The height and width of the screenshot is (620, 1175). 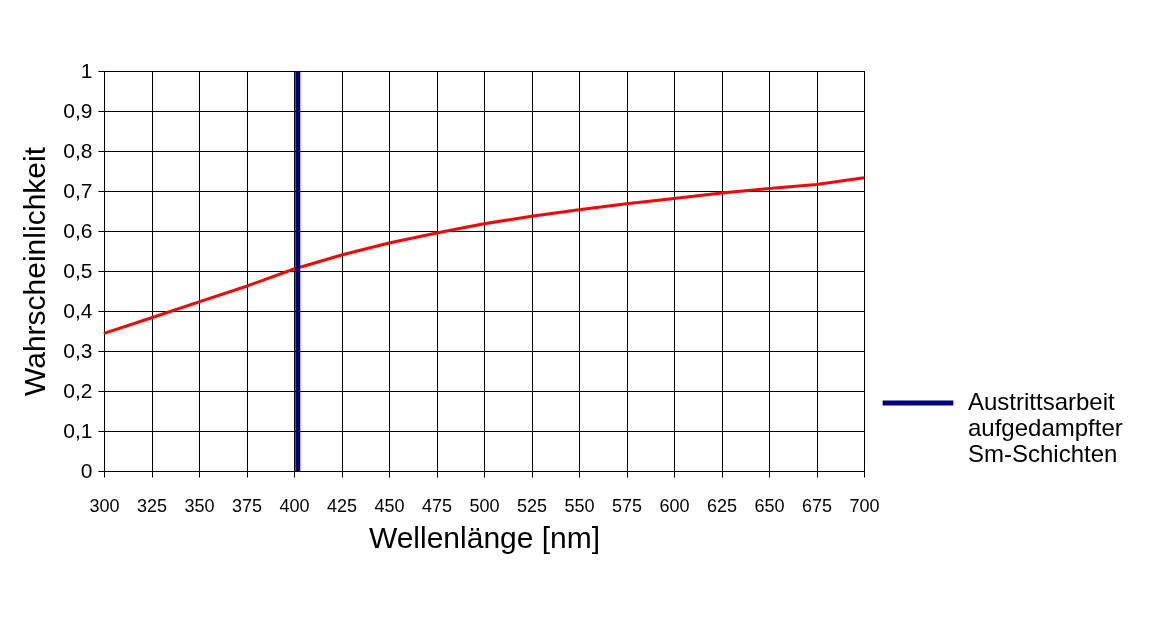 What do you see at coordinates (78, 110) in the screenshot?
I see `y-tick-label: 0,9` at bounding box center [78, 110].